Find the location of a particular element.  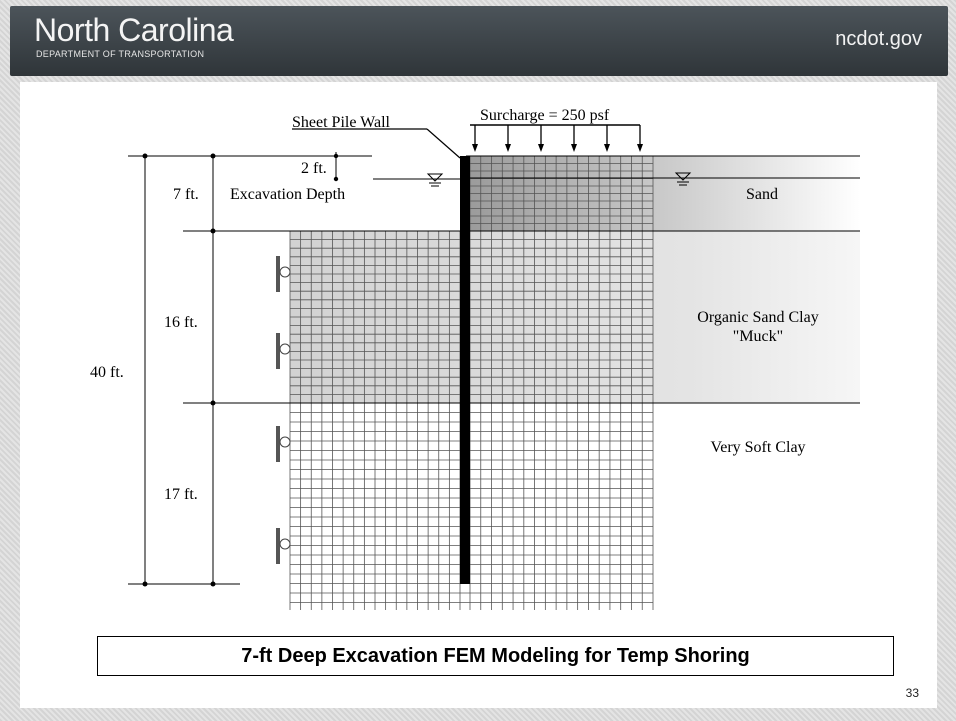

water-table-symbol-left is located at coordinates (435, 180).